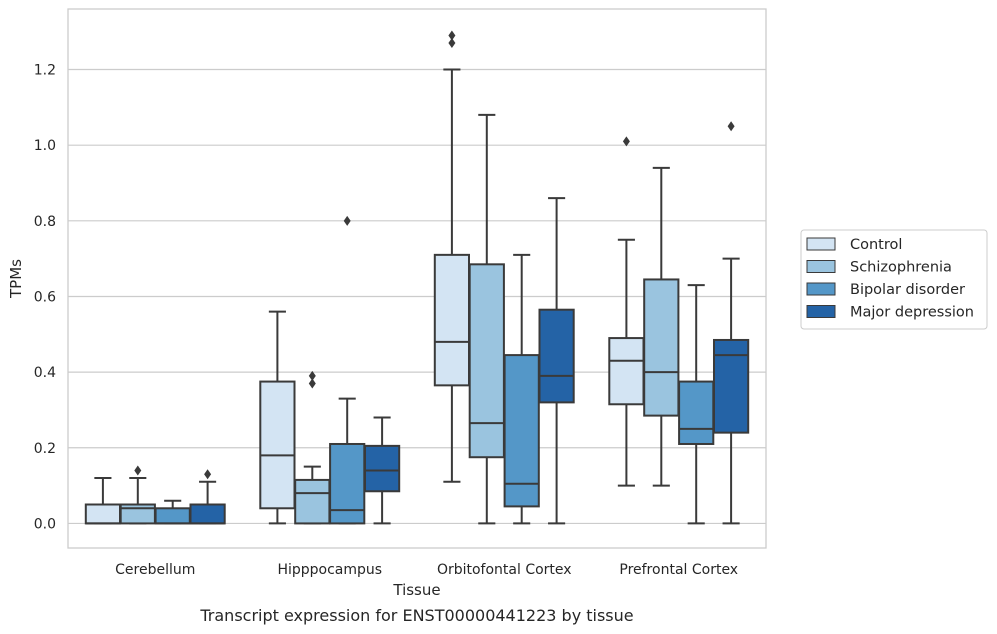 The height and width of the screenshot is (634, 997). What do you see at coordinates (45, 146) in the screenshot?
I see `y-tick-label: 1.0` at bounding box center [45, 146].